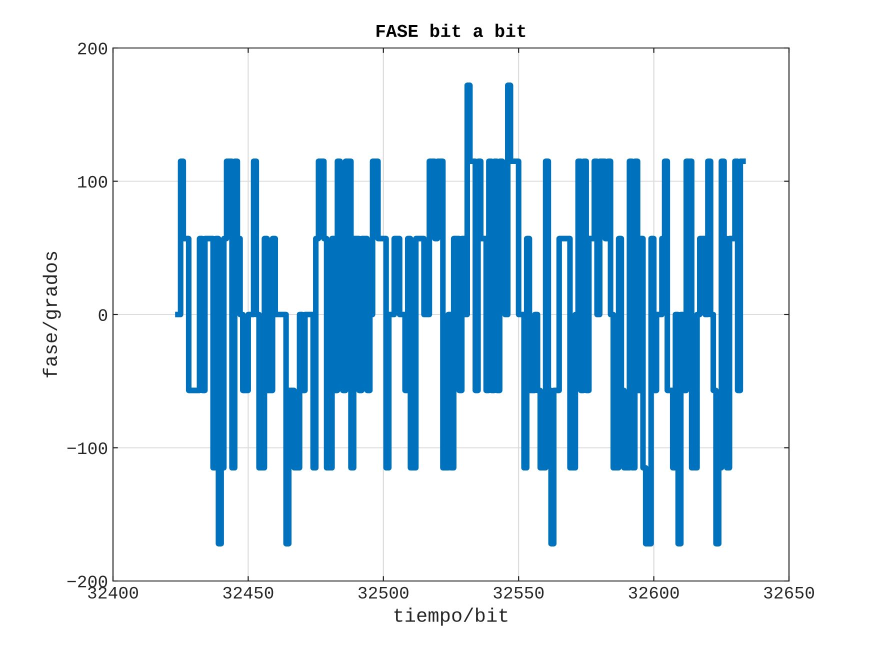  Describe the element at coordinates (93, 182) in the screenshot. I see `y-tick-label: 100` at that location.